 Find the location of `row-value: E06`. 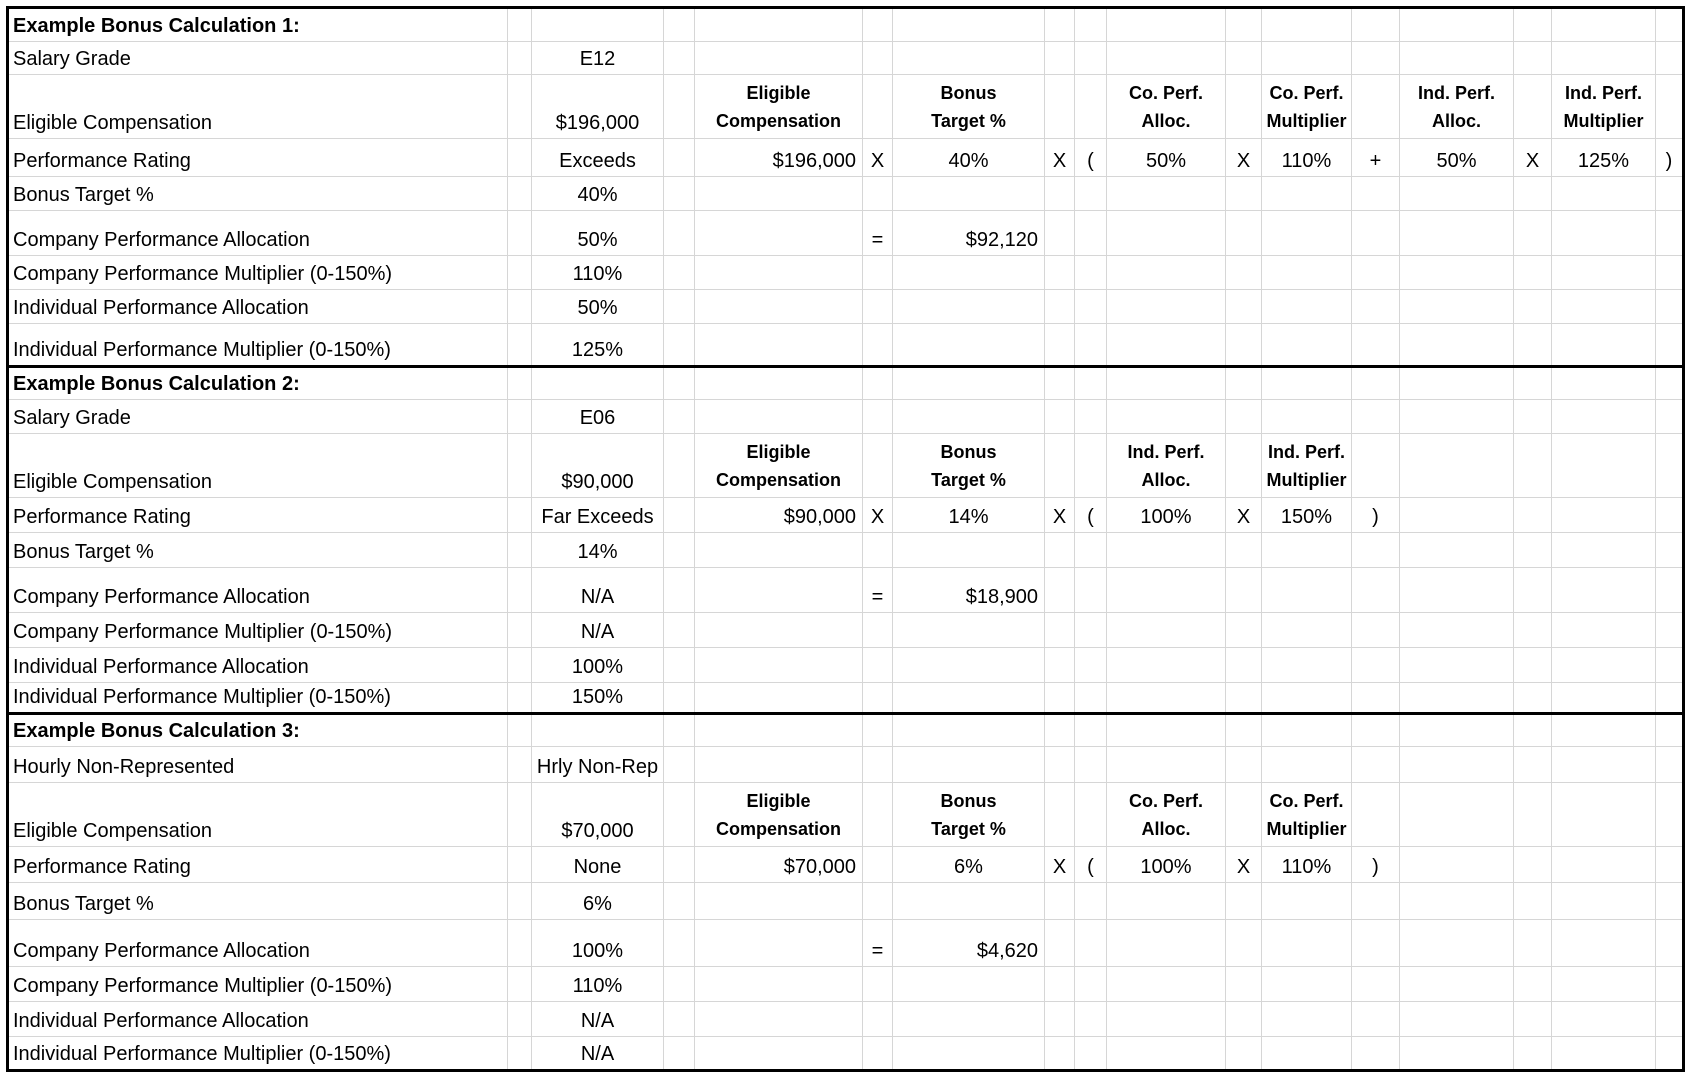

row-value: E06 is located at coordinates (597, 416).